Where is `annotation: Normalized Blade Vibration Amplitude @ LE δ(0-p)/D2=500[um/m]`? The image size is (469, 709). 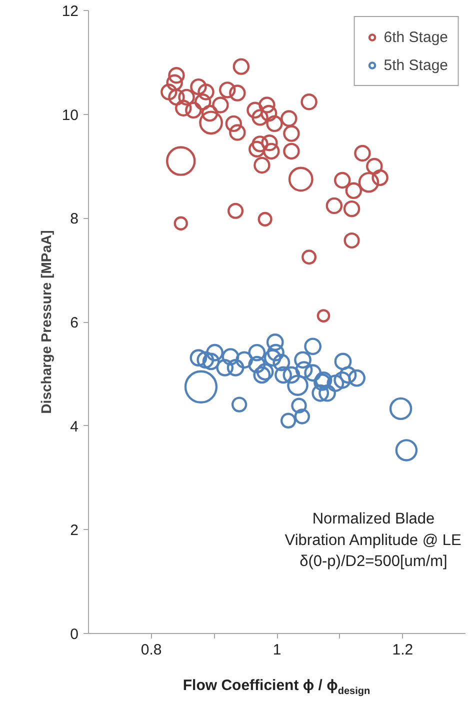 annotation: Normalized Blade Vibration Amplitude @ LE δ(0-p)/D2=500[um/m] is located at coordinates (373, 540).